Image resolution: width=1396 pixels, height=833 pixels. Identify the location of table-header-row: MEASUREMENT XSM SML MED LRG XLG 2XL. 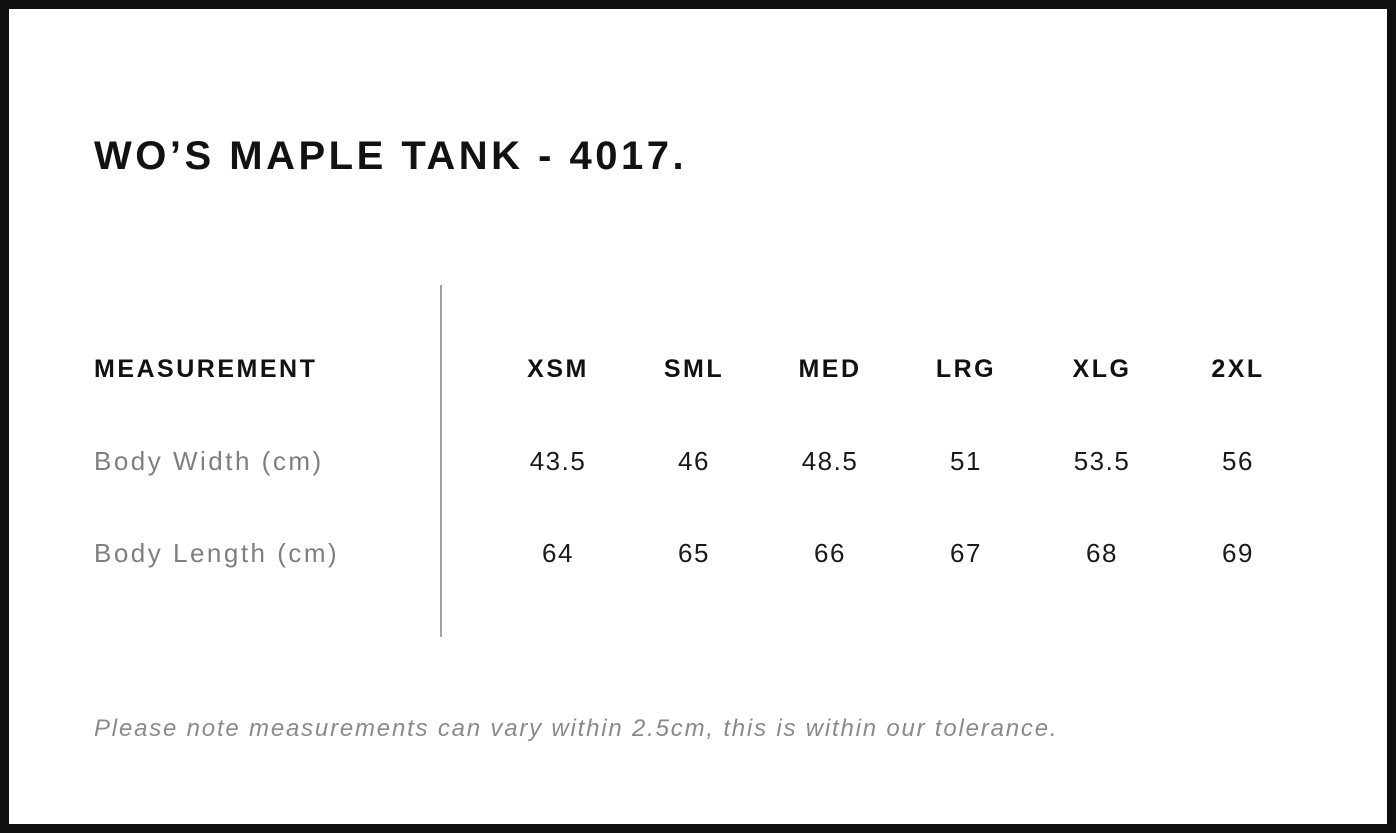
(709, 369).